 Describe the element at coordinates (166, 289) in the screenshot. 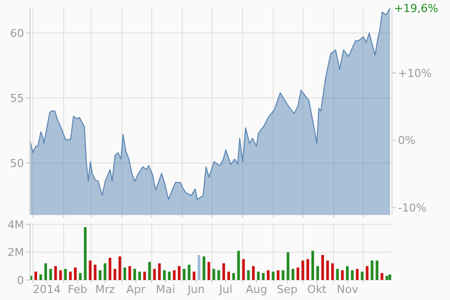

I see `x-tick-label: Mai` at that location.